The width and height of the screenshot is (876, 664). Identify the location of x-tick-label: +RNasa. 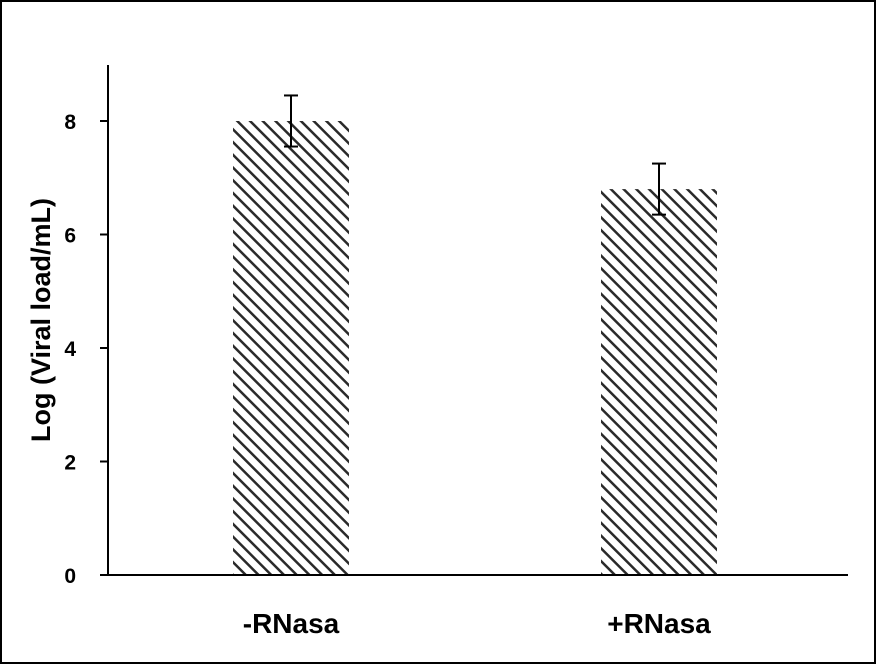
(659, 623).